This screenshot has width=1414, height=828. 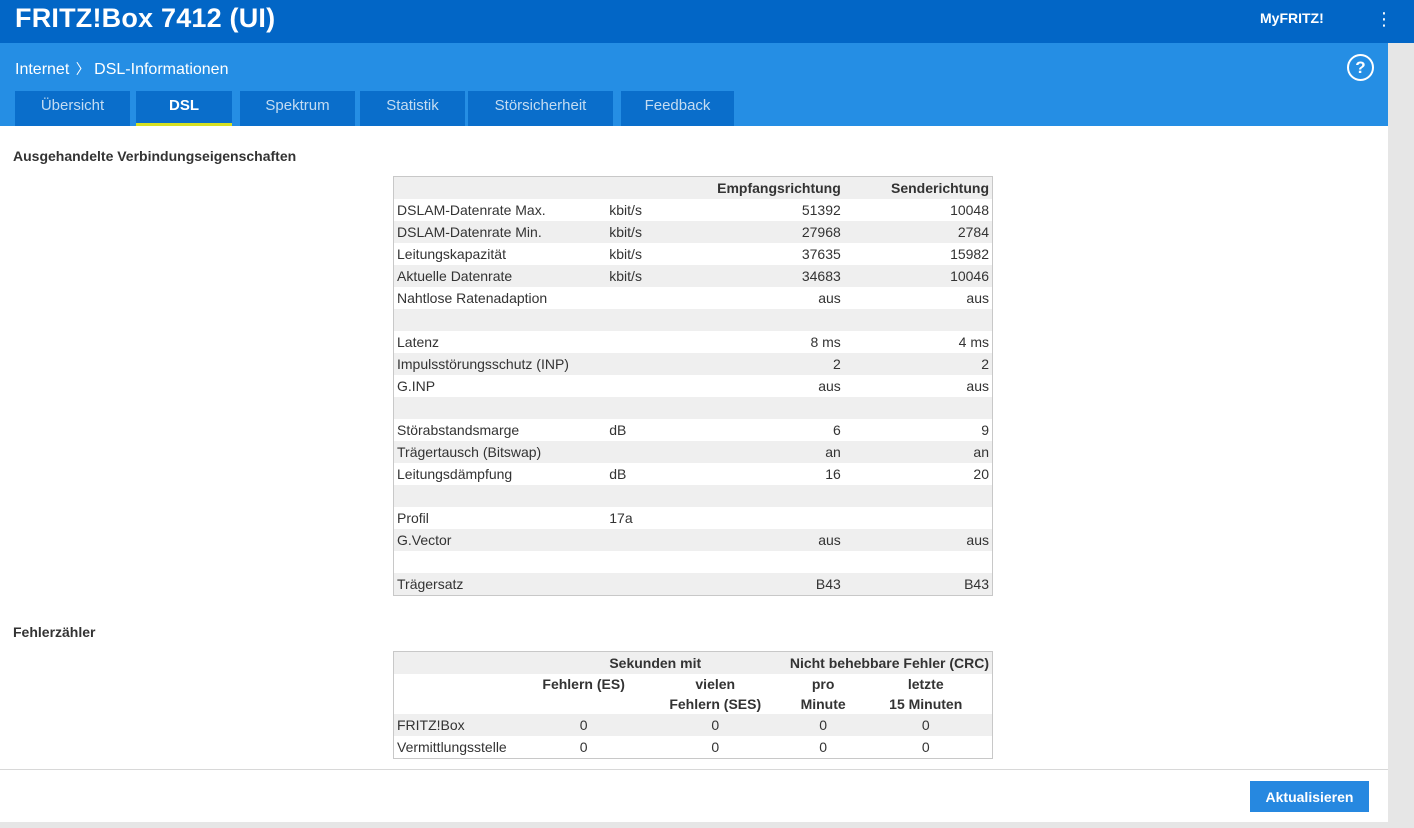 I want to click on es-header: Fehlern (ES), so click(x=583, y=694).